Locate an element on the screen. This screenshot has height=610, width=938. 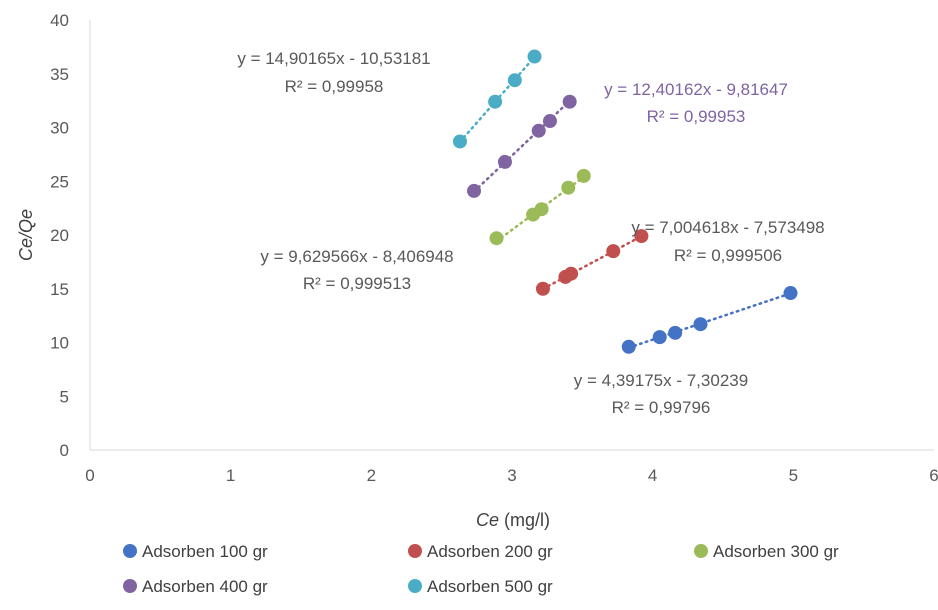
y-tick-label: 40 is located at coordinates (59, 20).